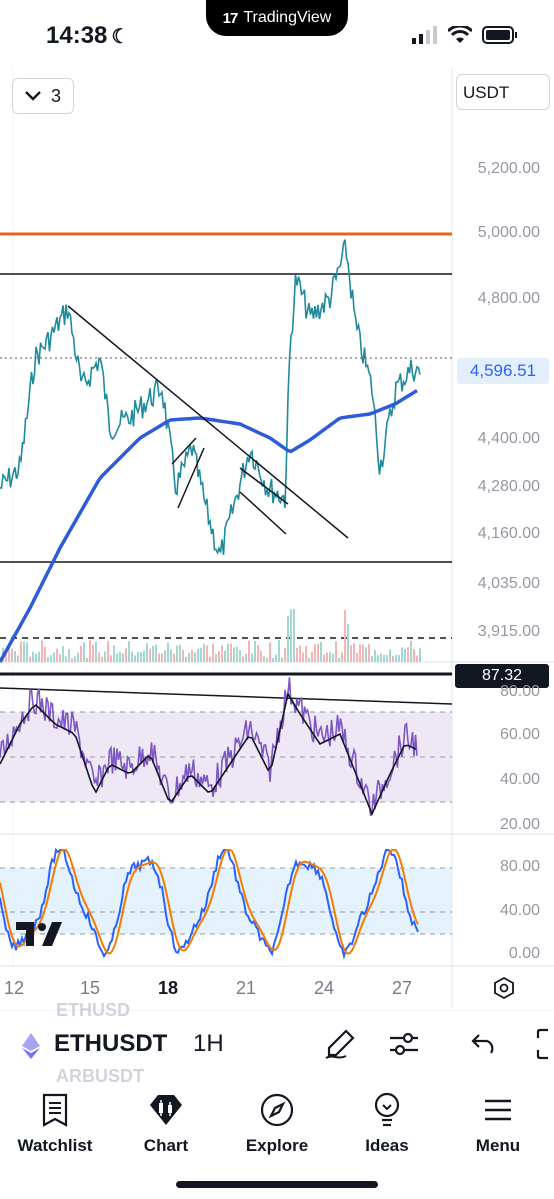 The image size is (554, 1199). Describe the element at coordinates (340, 1044) in the screenshot. I see `draw-button` at that location.